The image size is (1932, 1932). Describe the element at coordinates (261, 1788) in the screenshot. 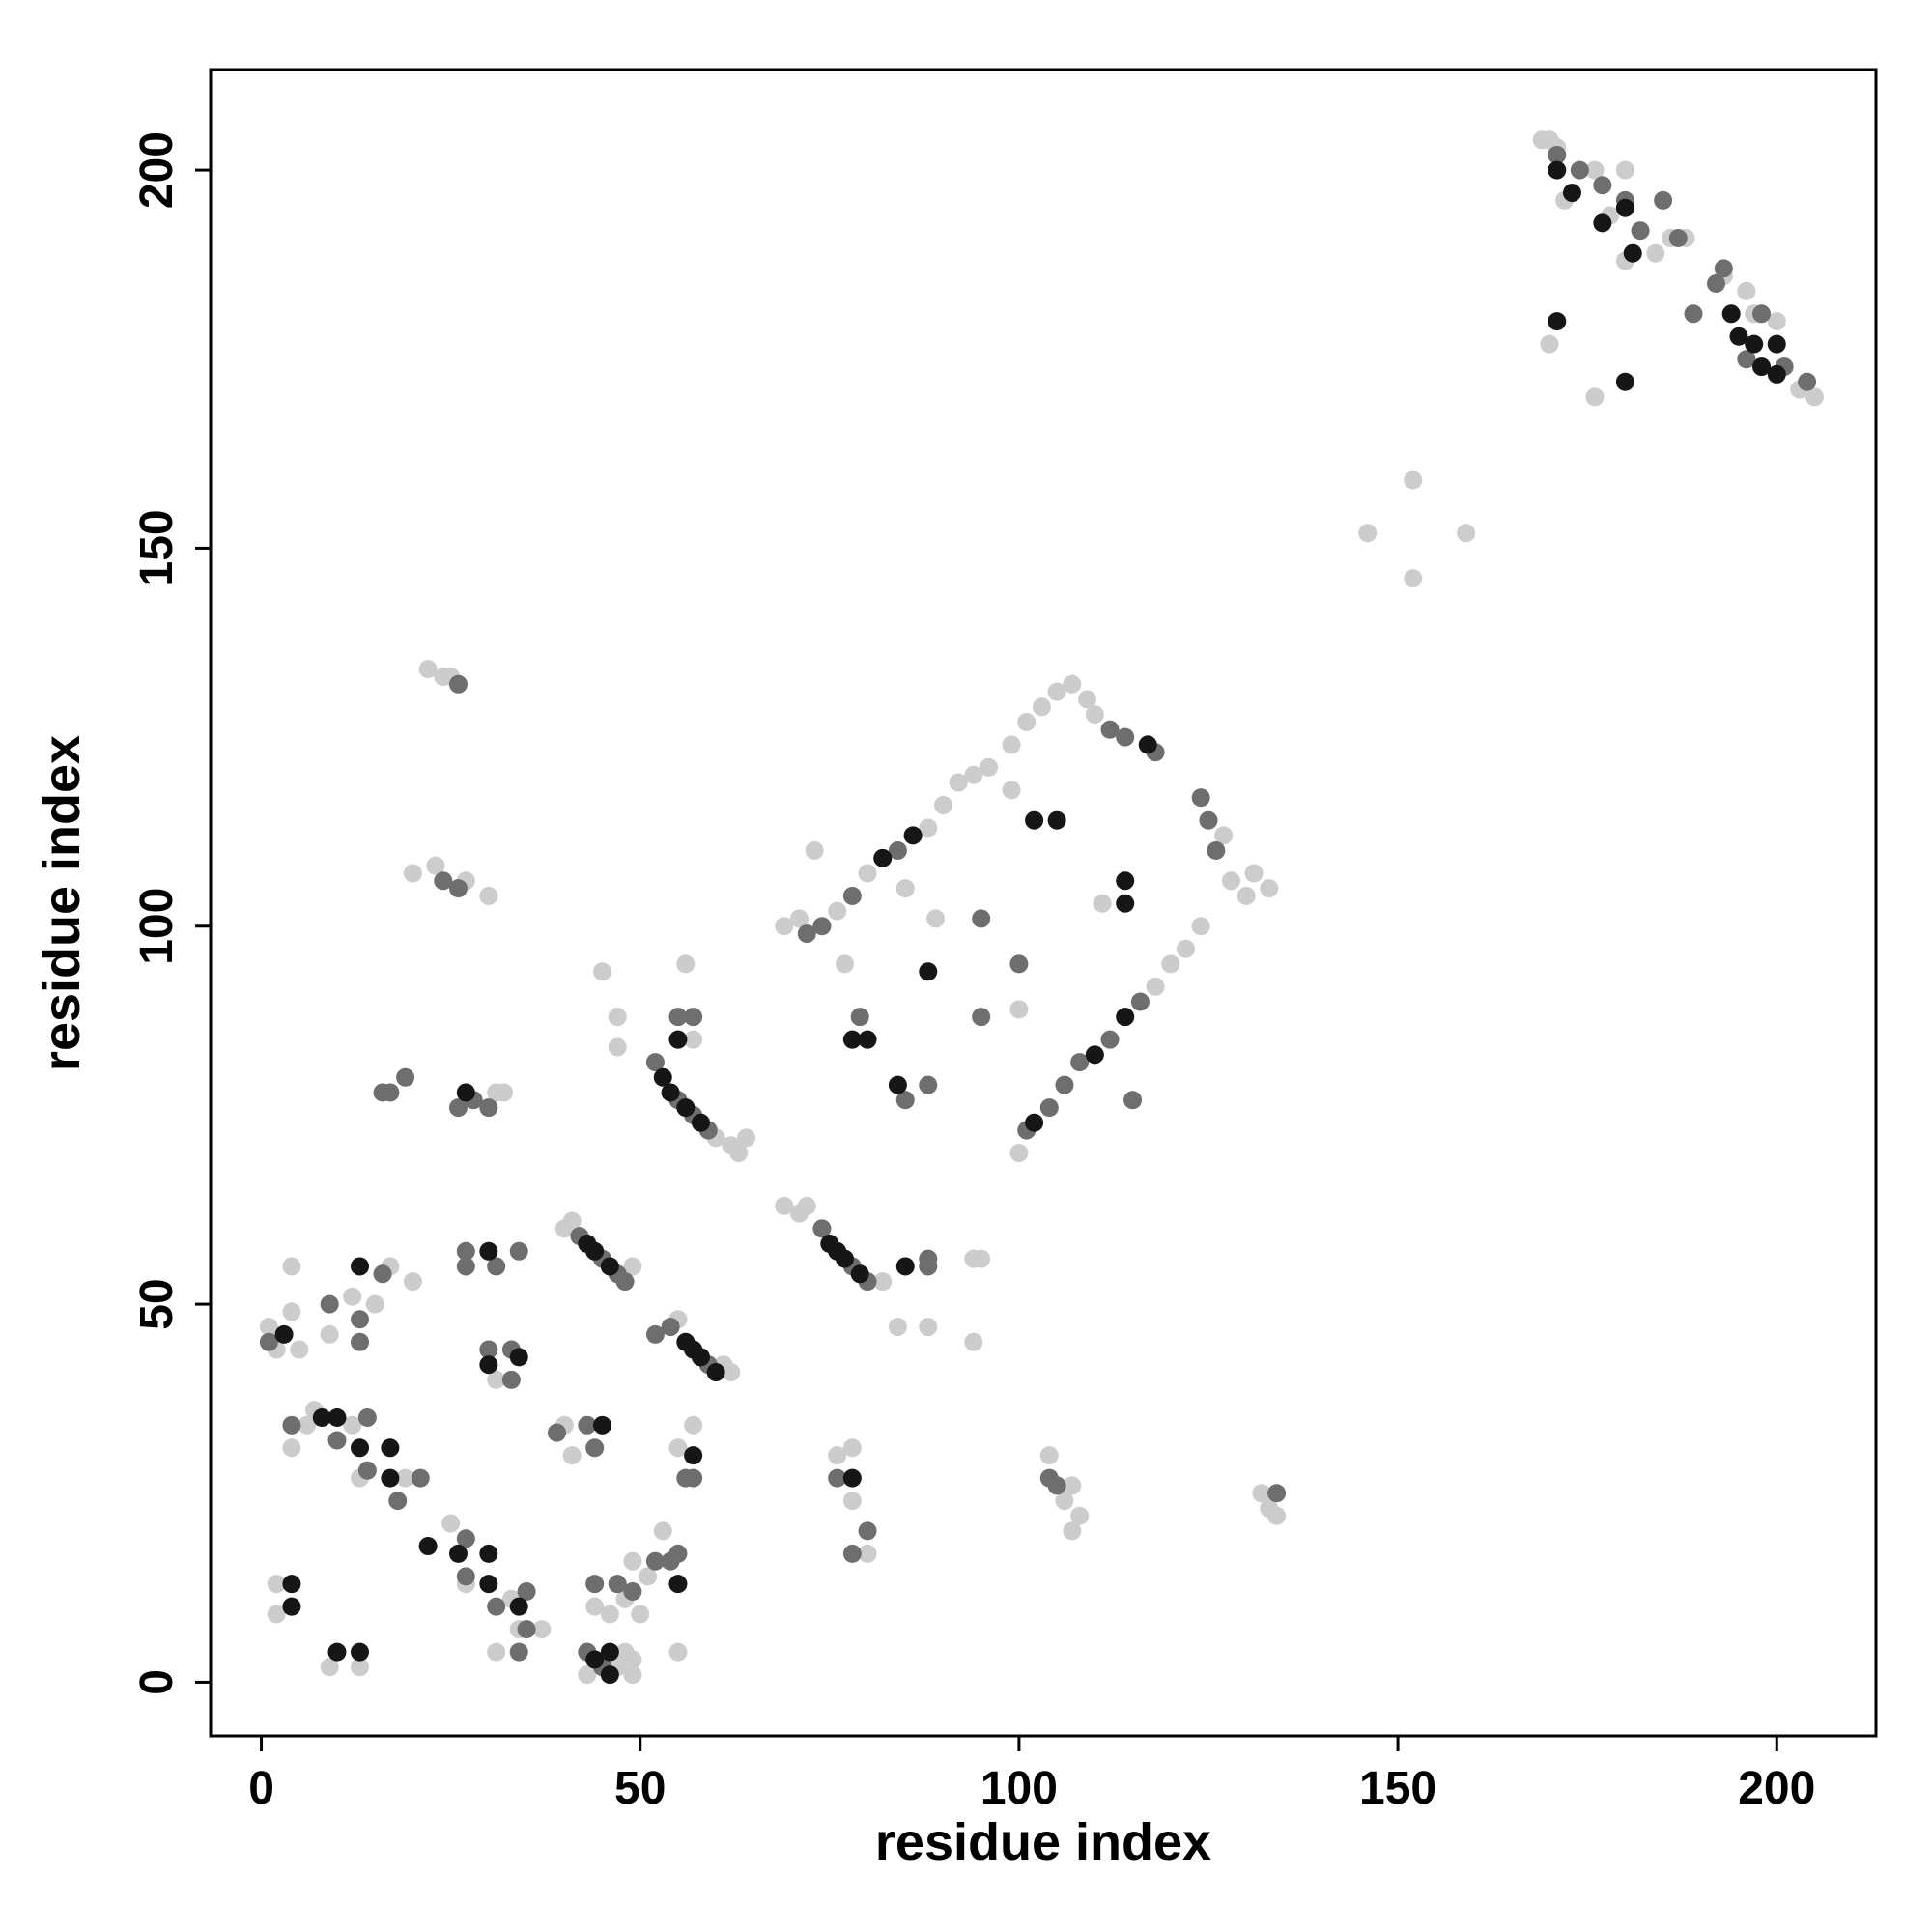

I see `x-tick-label: 0` at that location.